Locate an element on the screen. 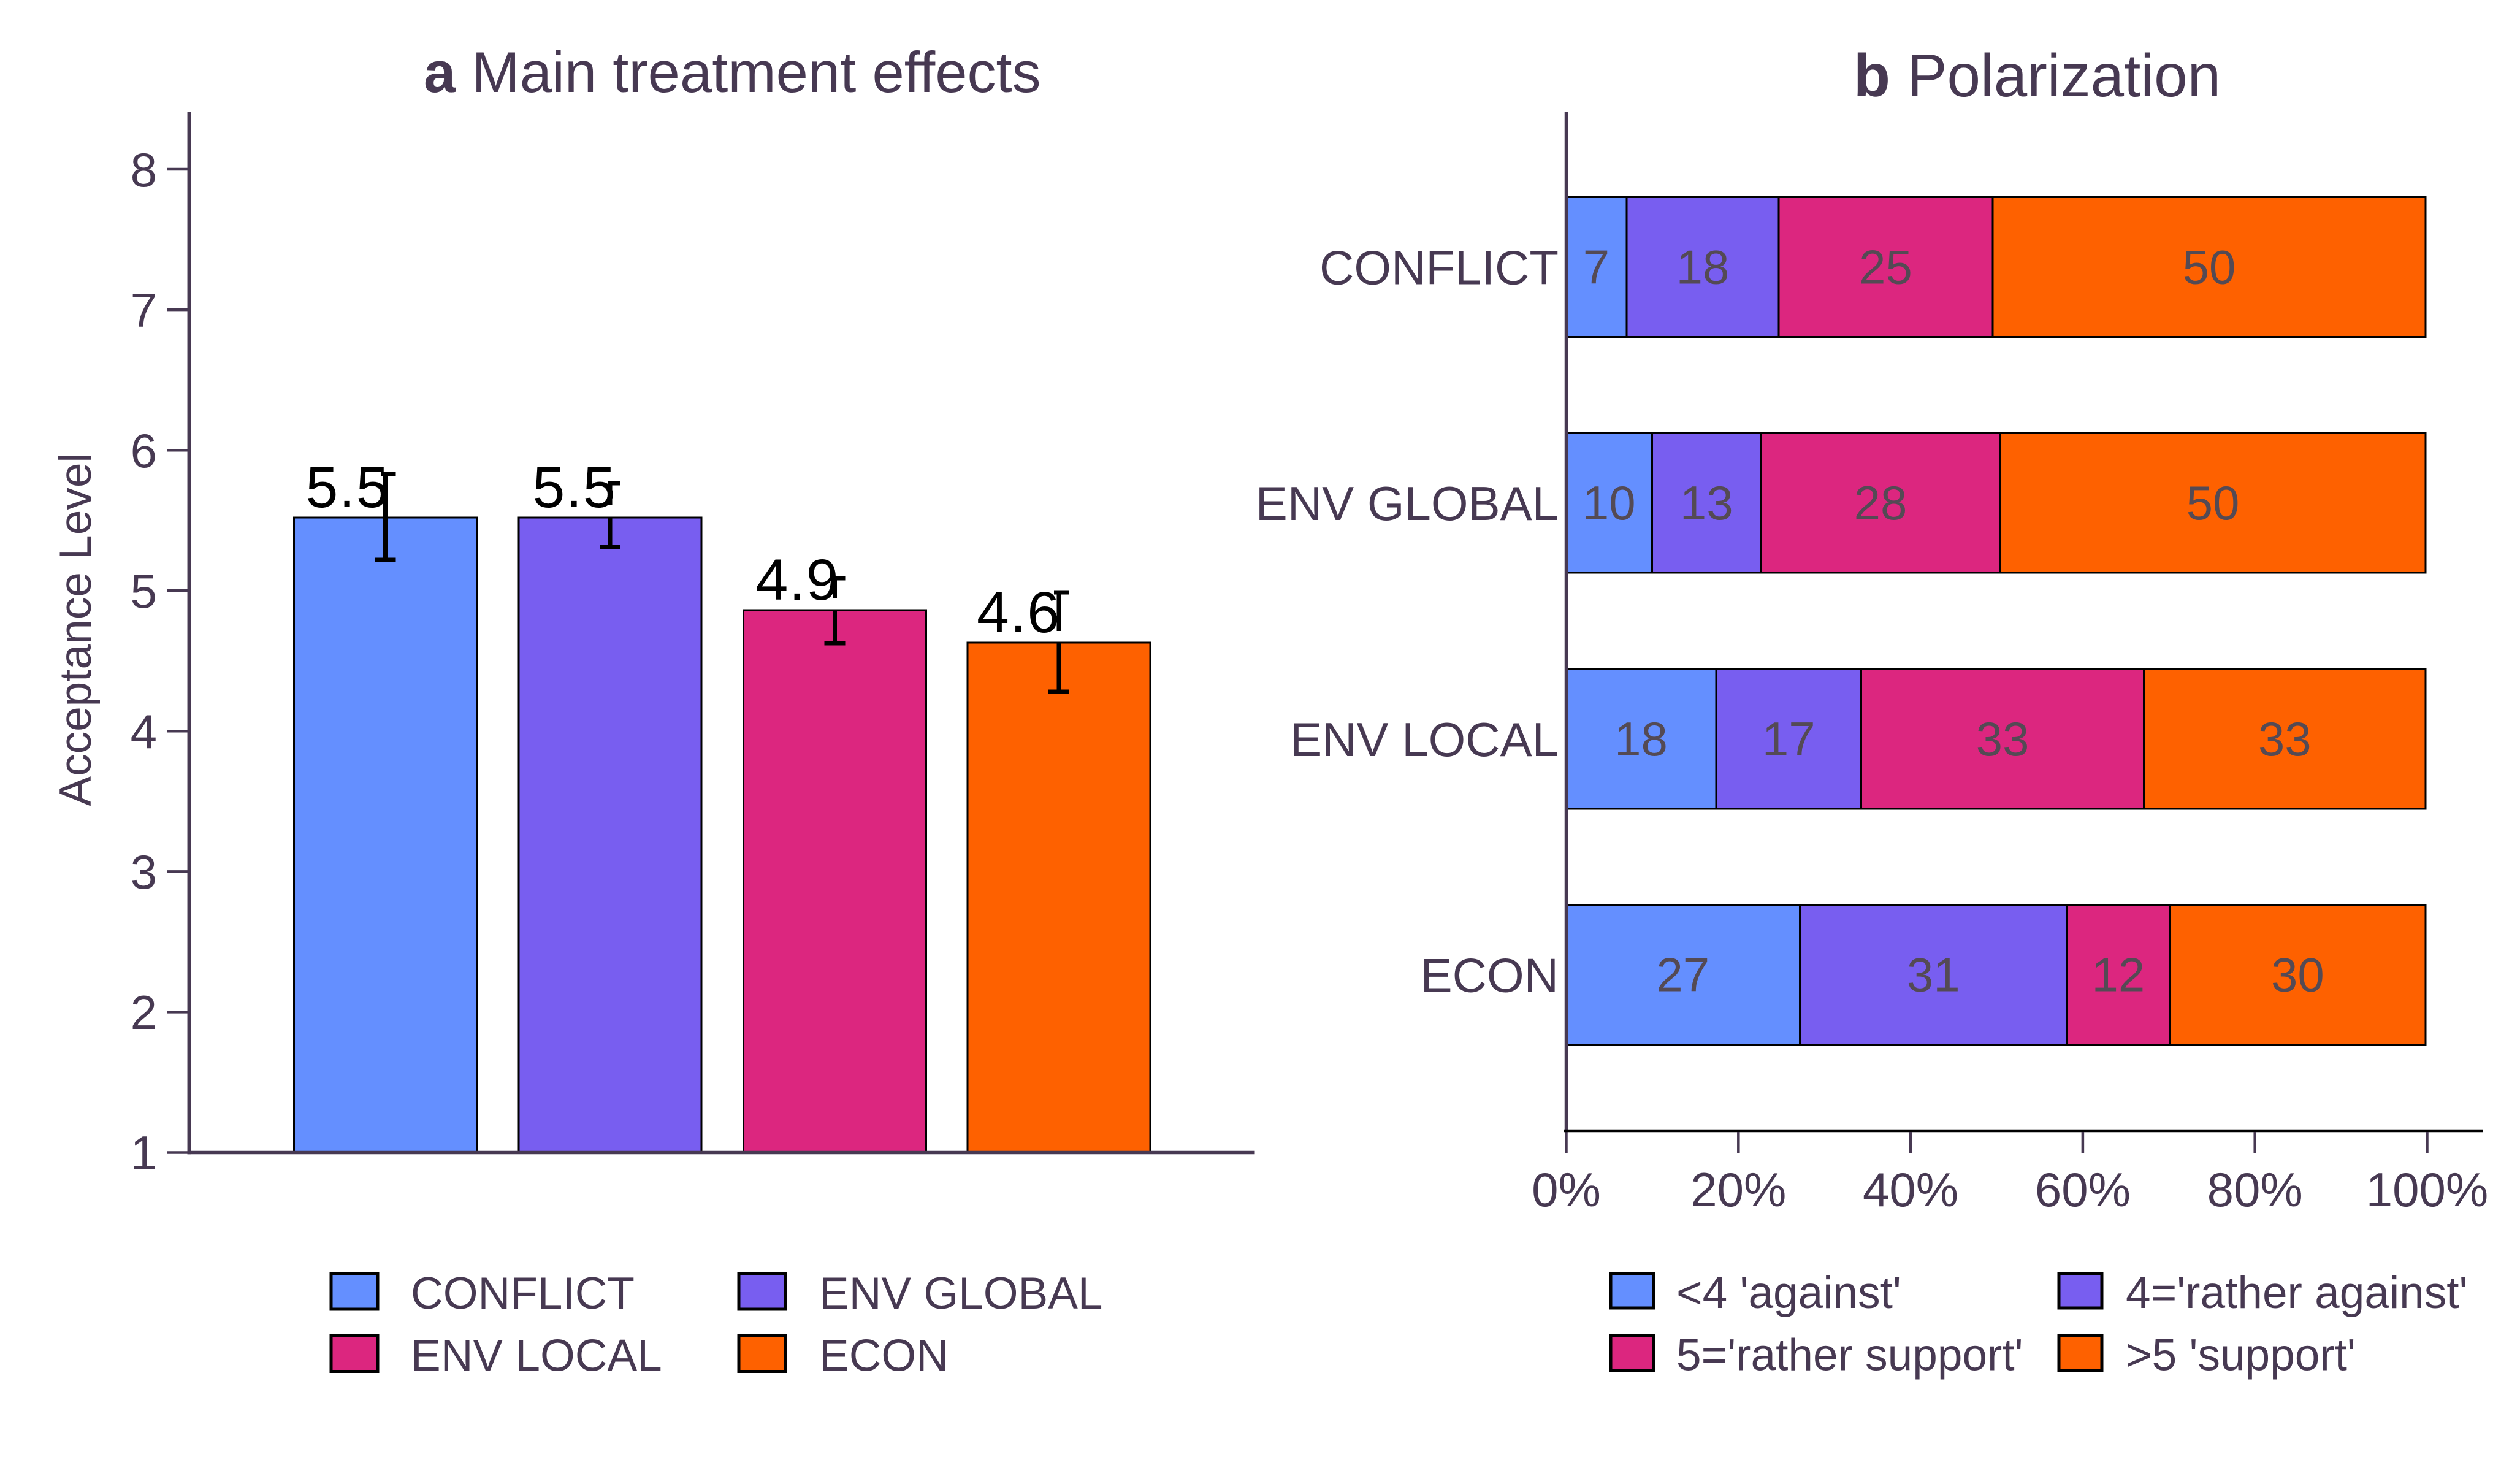  svg-text: 27 is located at coordinates (1682, 975).